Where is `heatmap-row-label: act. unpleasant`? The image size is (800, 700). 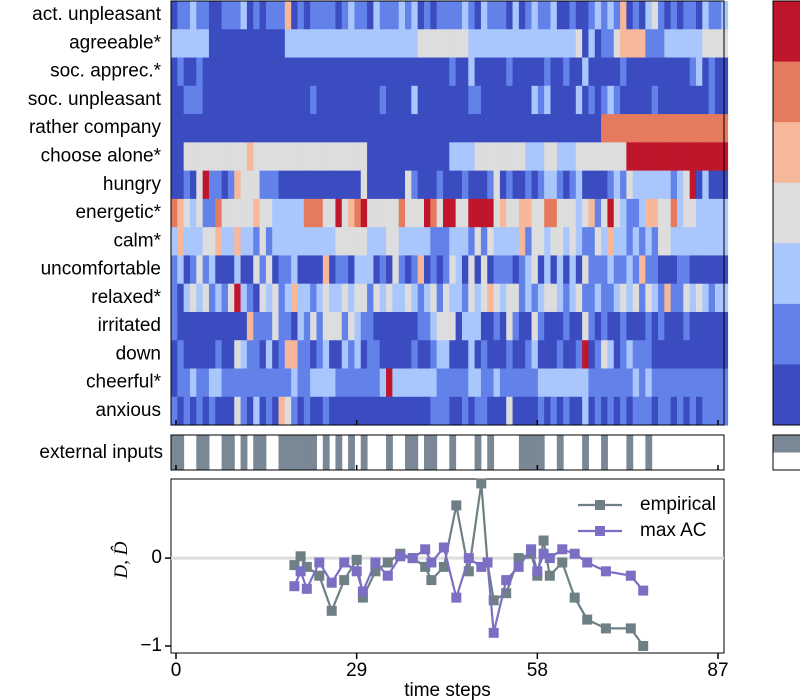
heatmap-row-label: act. unpleasant is located at coordinates (97, 14).